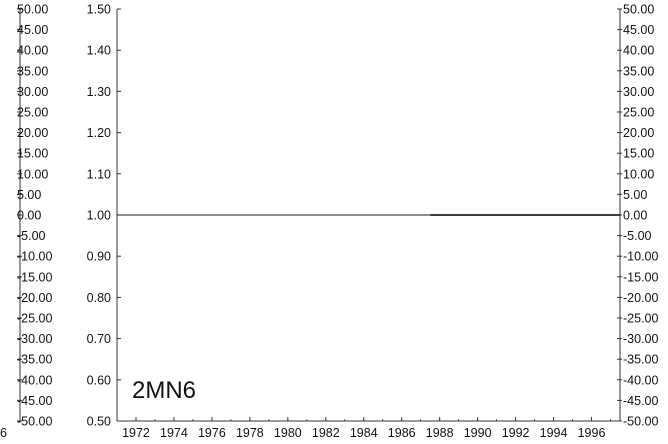  Describe the element at coordinates (34, 277) in the screenshot. I see `left-outer-tick-label: -15.00` at that location.